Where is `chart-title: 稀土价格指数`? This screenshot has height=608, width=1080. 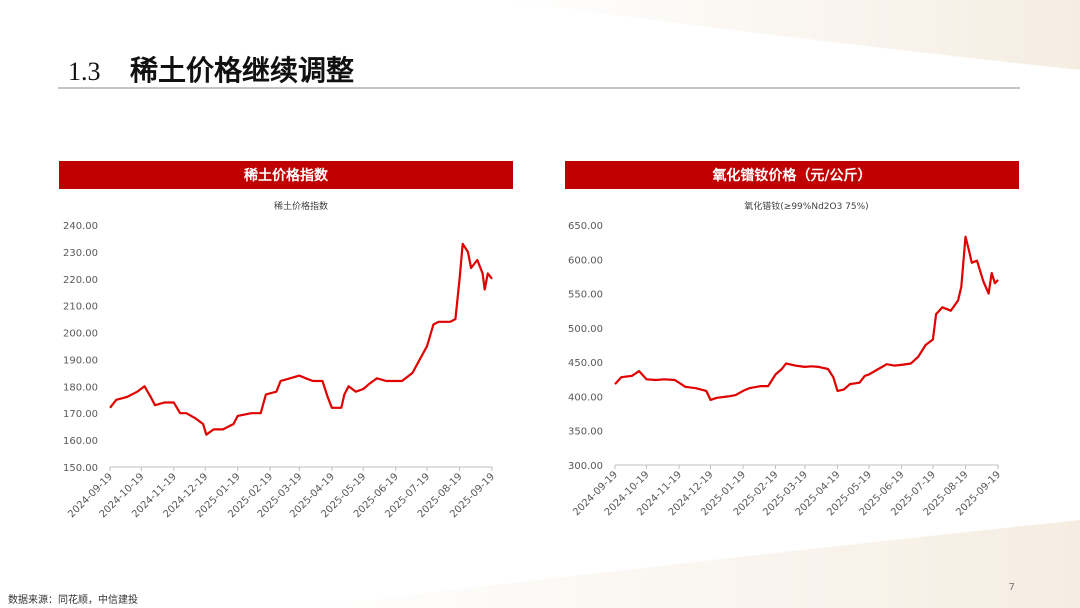
chart-title: 稀土价格指数 is located at coordinates (301, 206).